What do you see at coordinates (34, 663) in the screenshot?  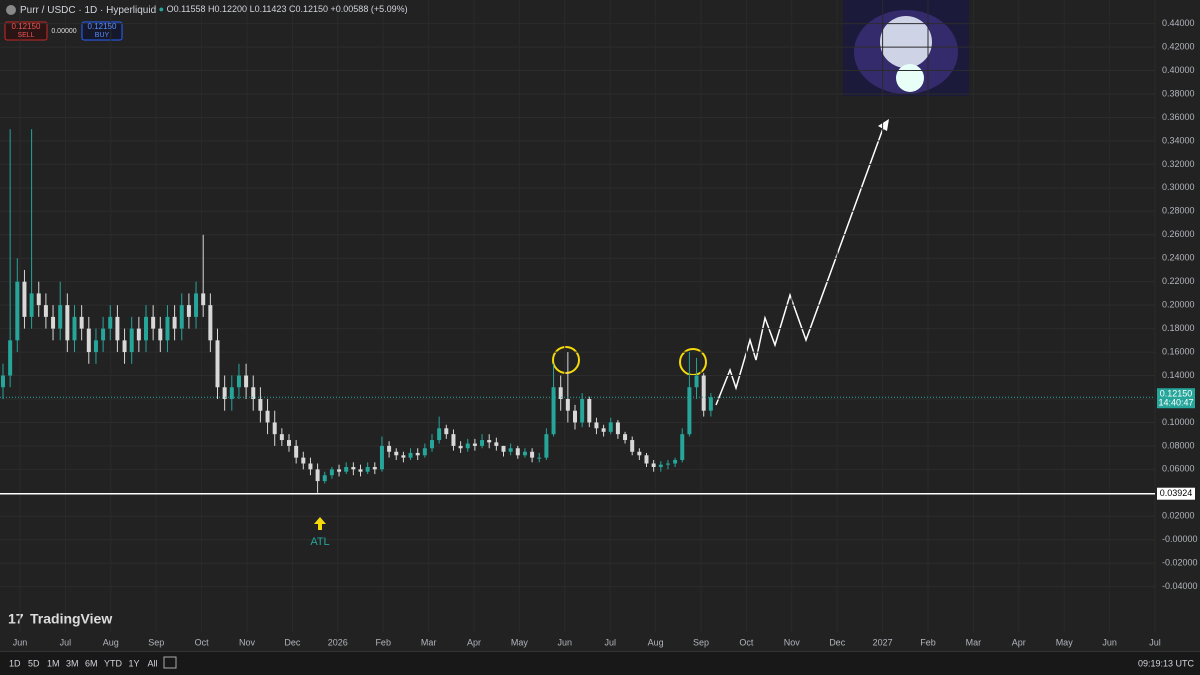 I see `range-button: 5D` at bounding box center [34, 663].